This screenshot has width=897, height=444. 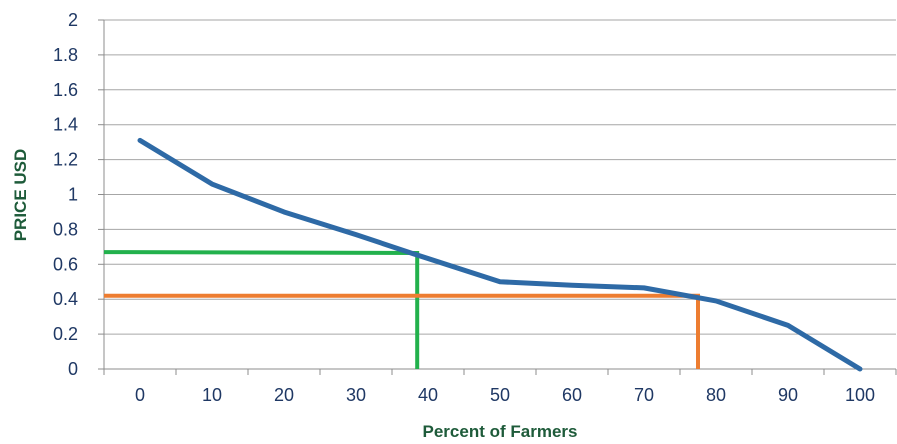 What do you see at coordinates (644, 395) in the screenshot?
I see `x-tick-label-7: 70` at bounding box center [644, 395].